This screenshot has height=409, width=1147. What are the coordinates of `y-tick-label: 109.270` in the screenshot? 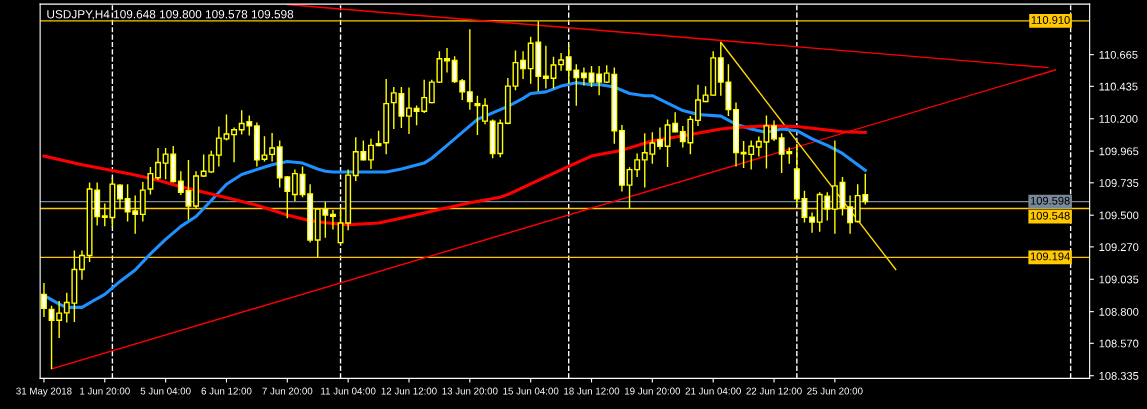 It's located at (1119, 247).